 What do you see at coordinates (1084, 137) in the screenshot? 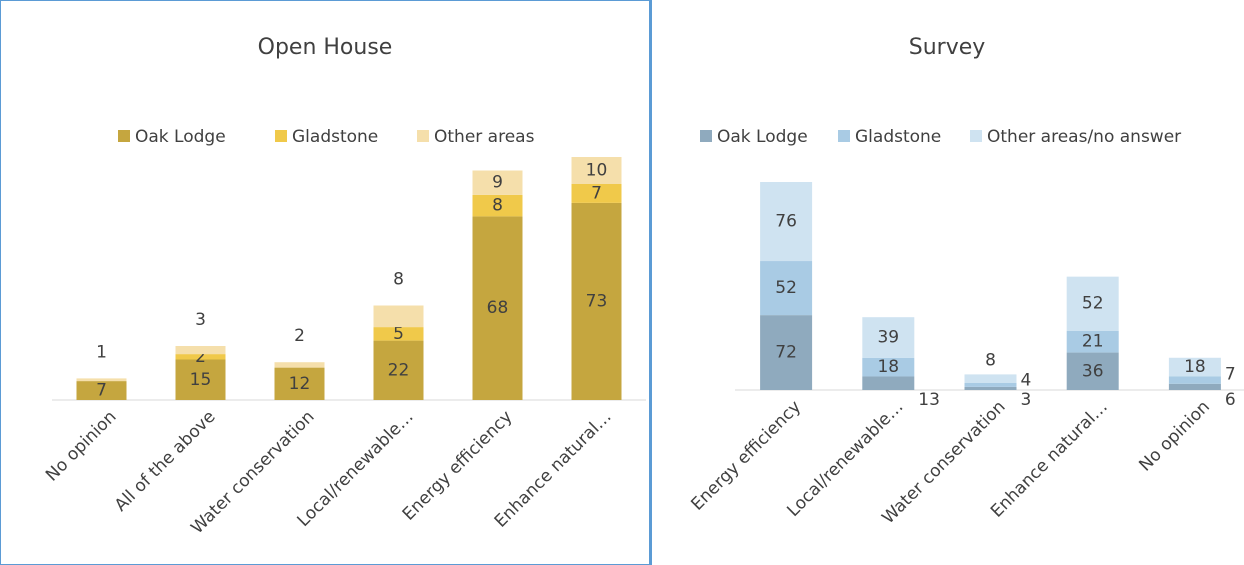
I see `legend-label: Other areas/no answer` at bounding box center [1084, 137].